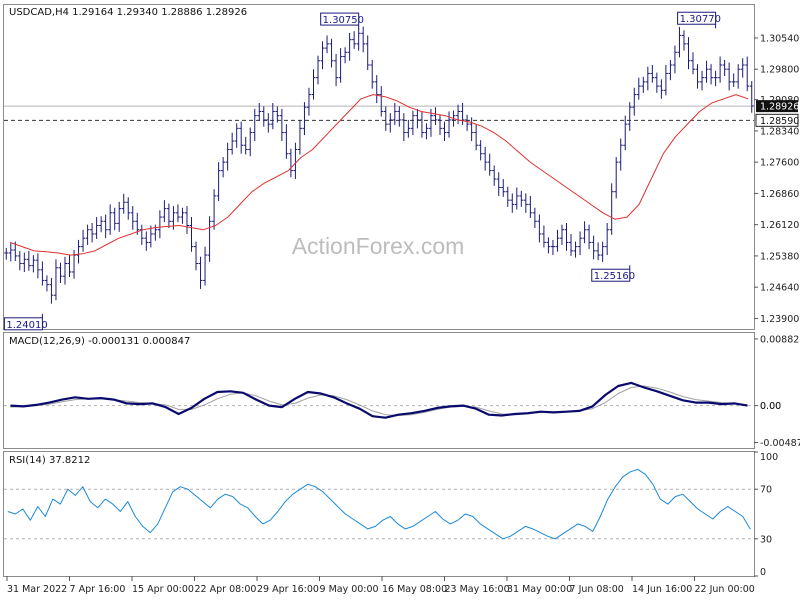 The height and width of the screenshot is (600, 800). I want to click on macd-current-label: 0.00, so click(770, 406).